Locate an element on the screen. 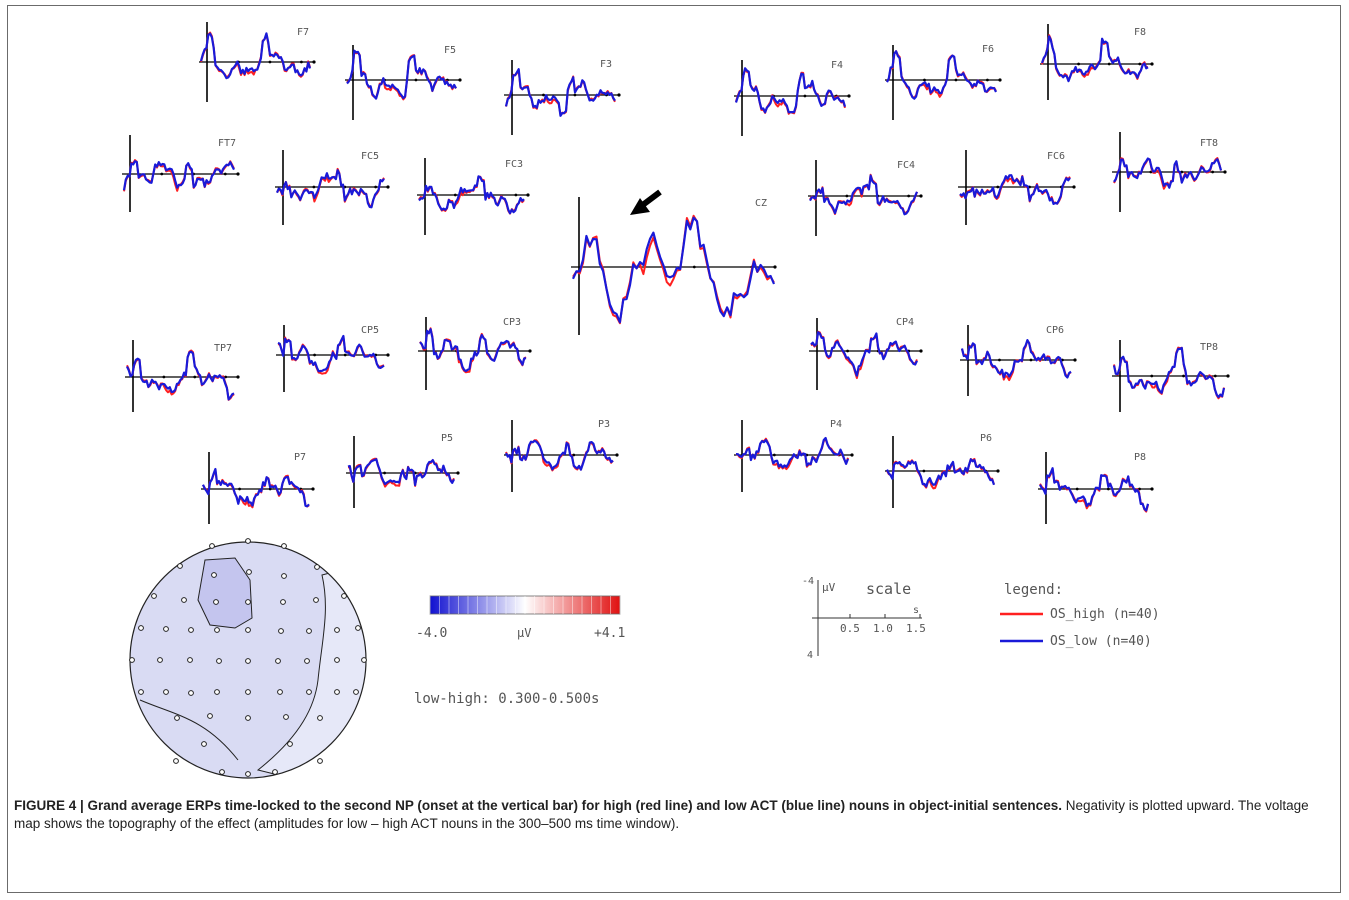  colorbar-max-label: +4.1 is located at coordinates (609, 633).